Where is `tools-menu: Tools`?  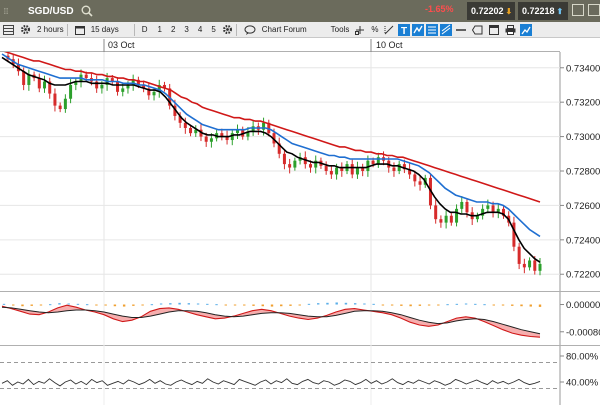
tools-menu: Tools is located at coordinates (340, 29).